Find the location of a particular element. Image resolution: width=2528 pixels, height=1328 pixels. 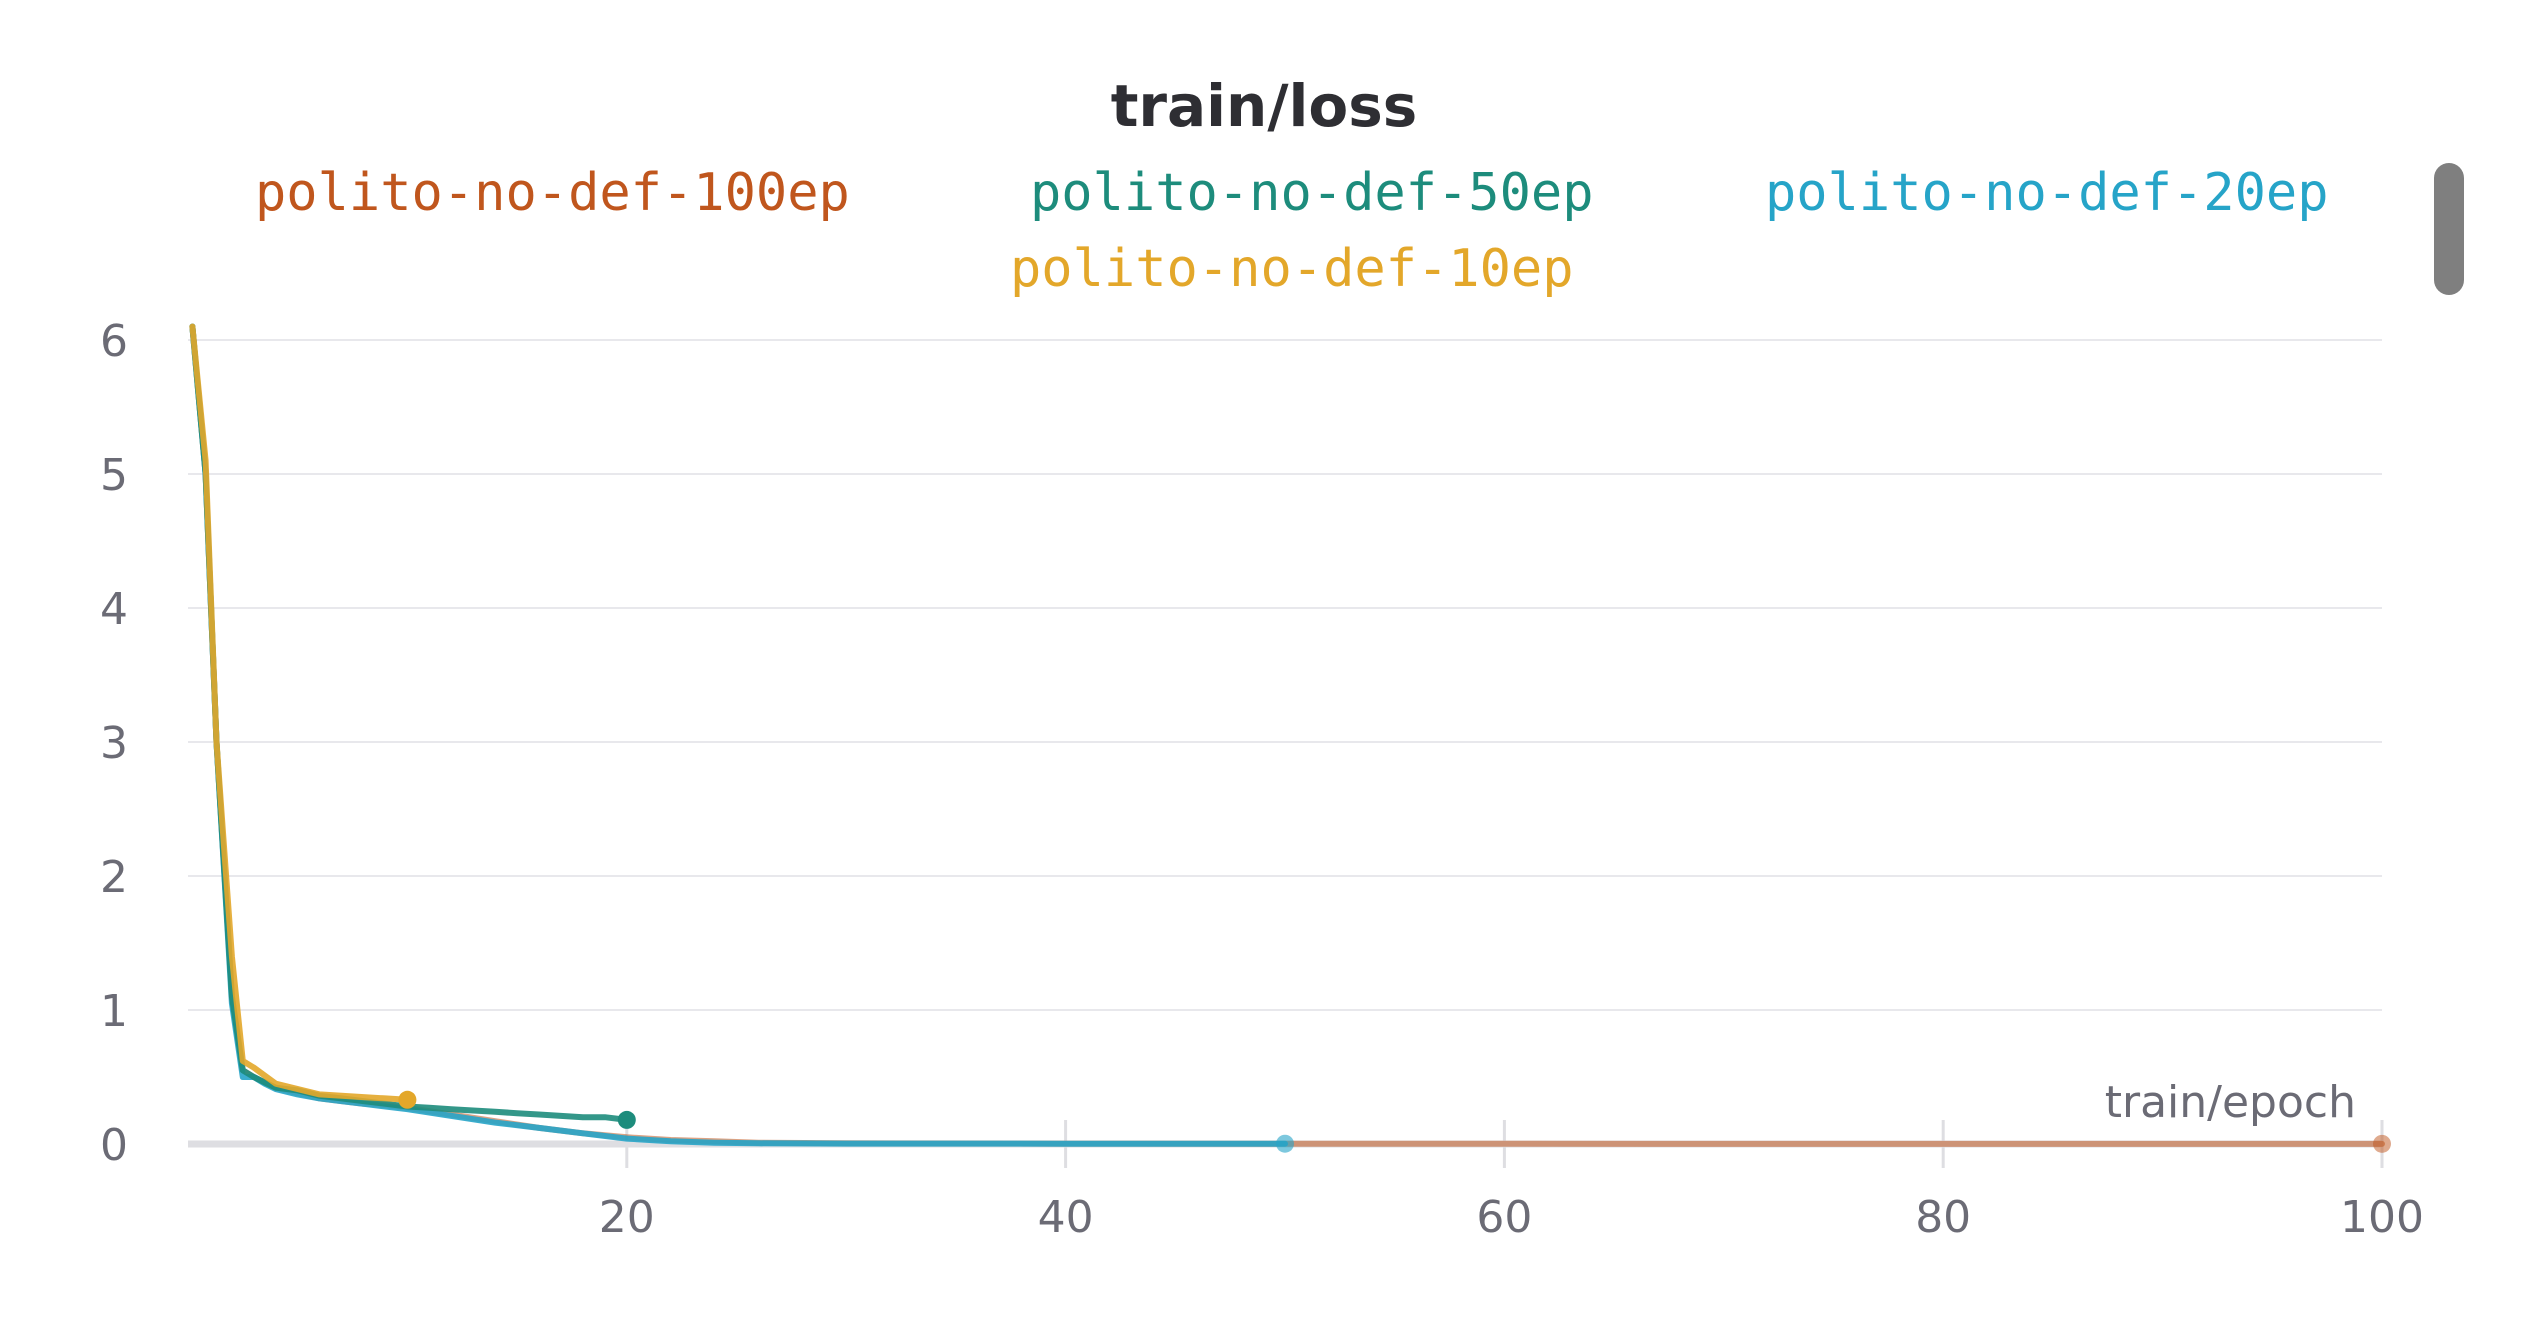

legend-entry-50ep: polito-no-def-50ep is located at coordinates (1312, 193).